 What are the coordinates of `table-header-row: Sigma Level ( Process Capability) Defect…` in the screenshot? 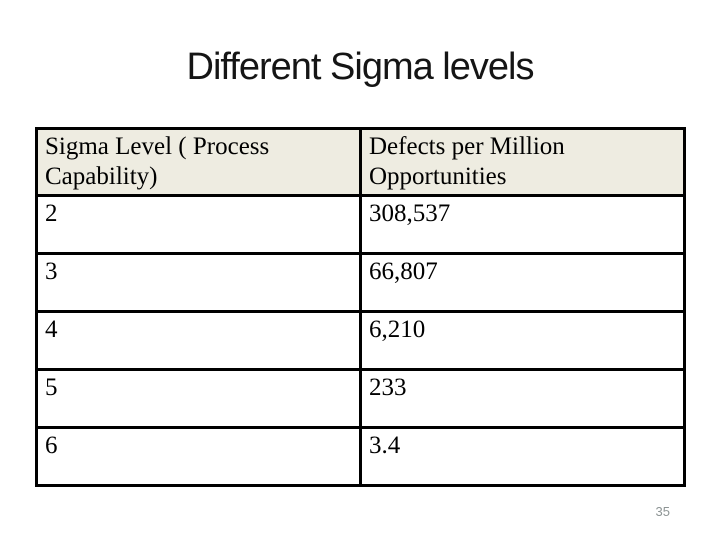 It's located at (360, 162).